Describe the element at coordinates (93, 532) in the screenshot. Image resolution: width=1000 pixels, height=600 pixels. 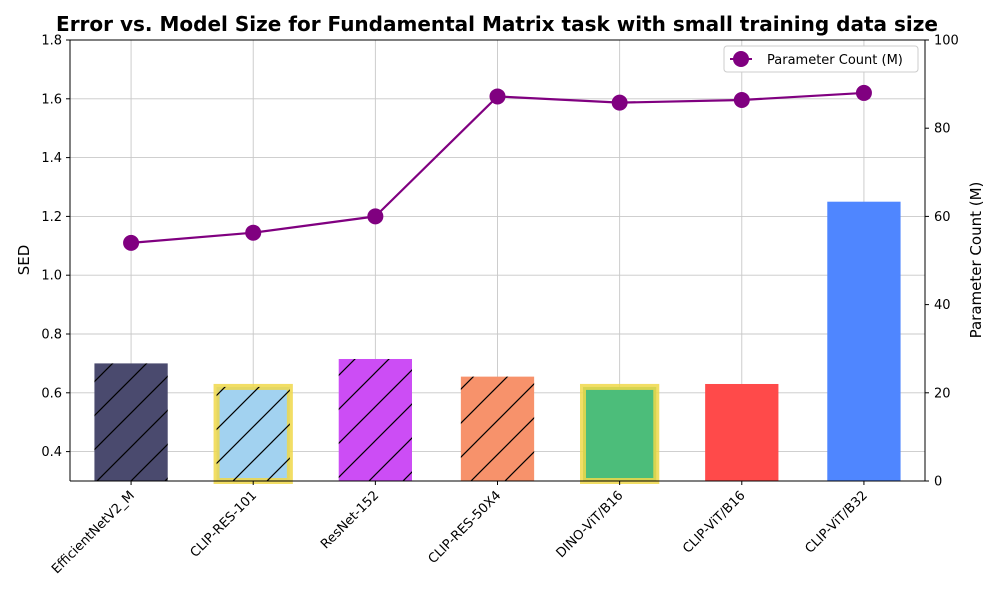
I see `x-tick-label: EfficientNetV2_M` at that location.